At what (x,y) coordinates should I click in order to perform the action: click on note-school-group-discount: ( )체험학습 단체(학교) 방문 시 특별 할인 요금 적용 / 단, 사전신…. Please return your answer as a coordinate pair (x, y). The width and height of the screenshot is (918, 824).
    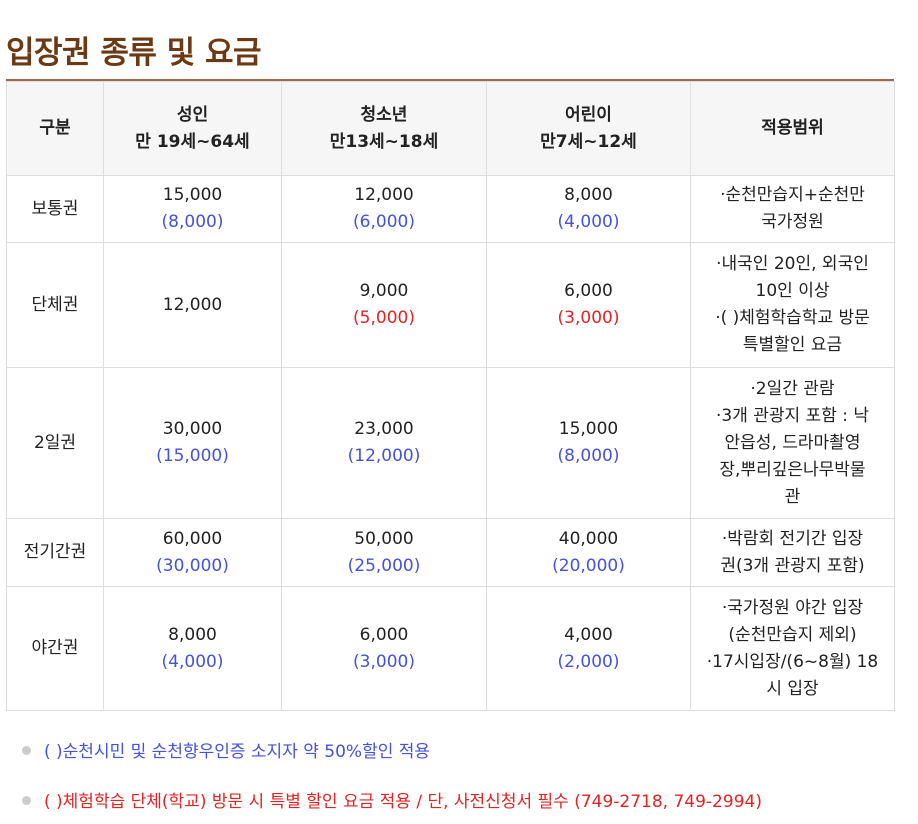
    Looking at the image, I should click on (384, 802).